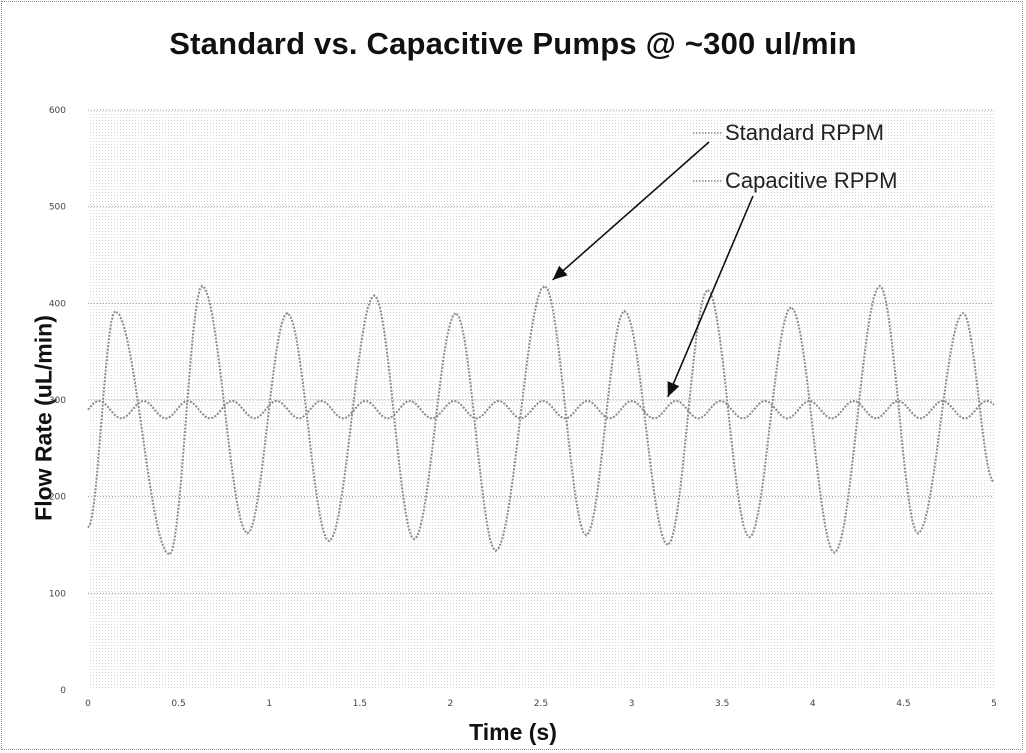 The height and width of the screenshot is (753, 1026). What do you see at coordinates (994, 704) in the screenshot?
I see `x-tick-5: 5` at bounding box center [994, 704].